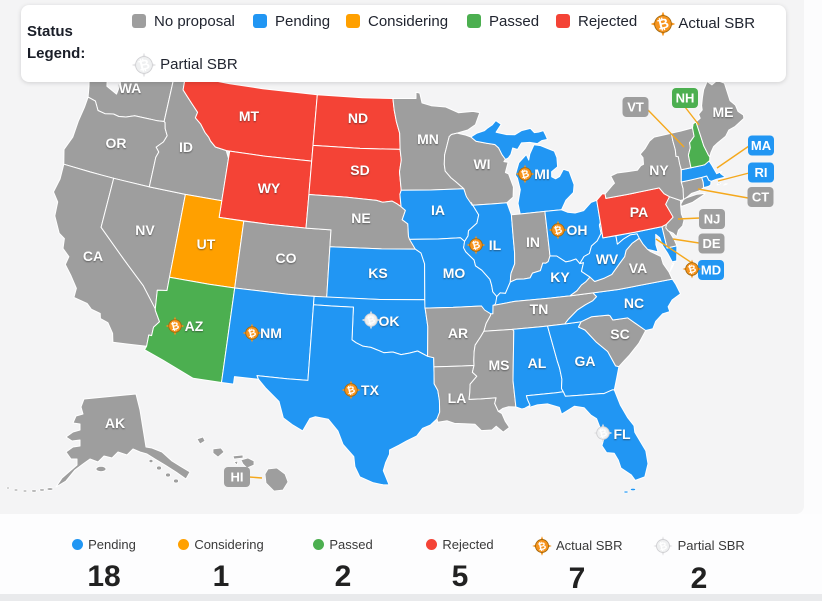 Image resolution: width=822 pixels, height=601 pixels. I want to click on svg-text: VA, so click(638, 268).